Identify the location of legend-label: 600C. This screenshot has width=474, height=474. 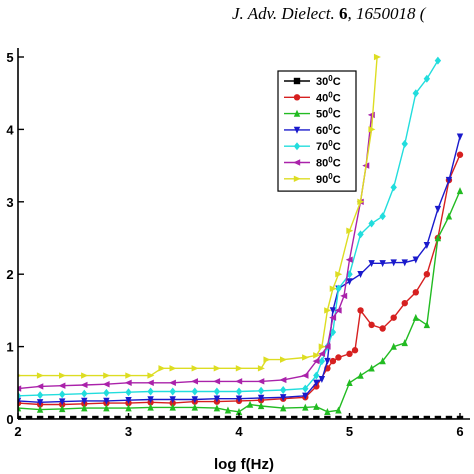
(328, 130).